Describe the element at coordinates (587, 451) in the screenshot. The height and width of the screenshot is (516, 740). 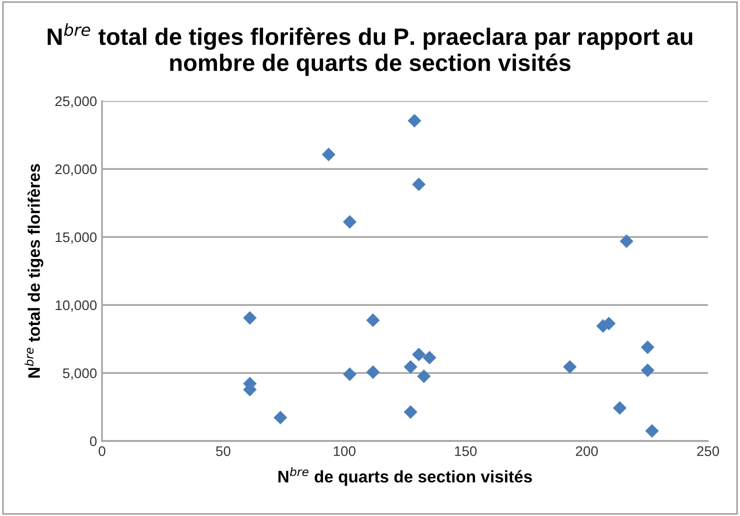
I see `x-tick-label: 200` at that location.